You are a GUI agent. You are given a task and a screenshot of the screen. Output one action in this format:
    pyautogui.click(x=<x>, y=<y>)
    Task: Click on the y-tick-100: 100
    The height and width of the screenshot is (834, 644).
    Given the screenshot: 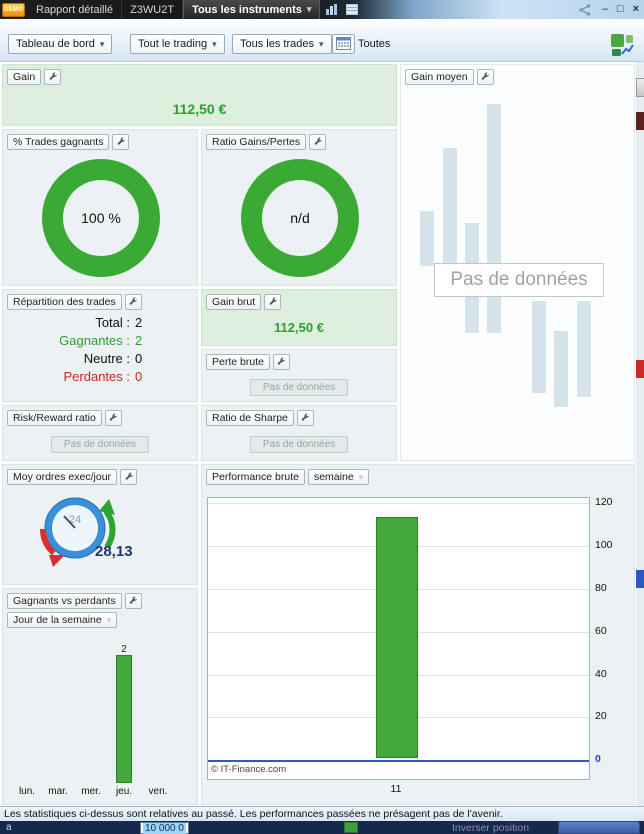 What is the action you would take?
    pyautogui.click(x=604, y=545)
    